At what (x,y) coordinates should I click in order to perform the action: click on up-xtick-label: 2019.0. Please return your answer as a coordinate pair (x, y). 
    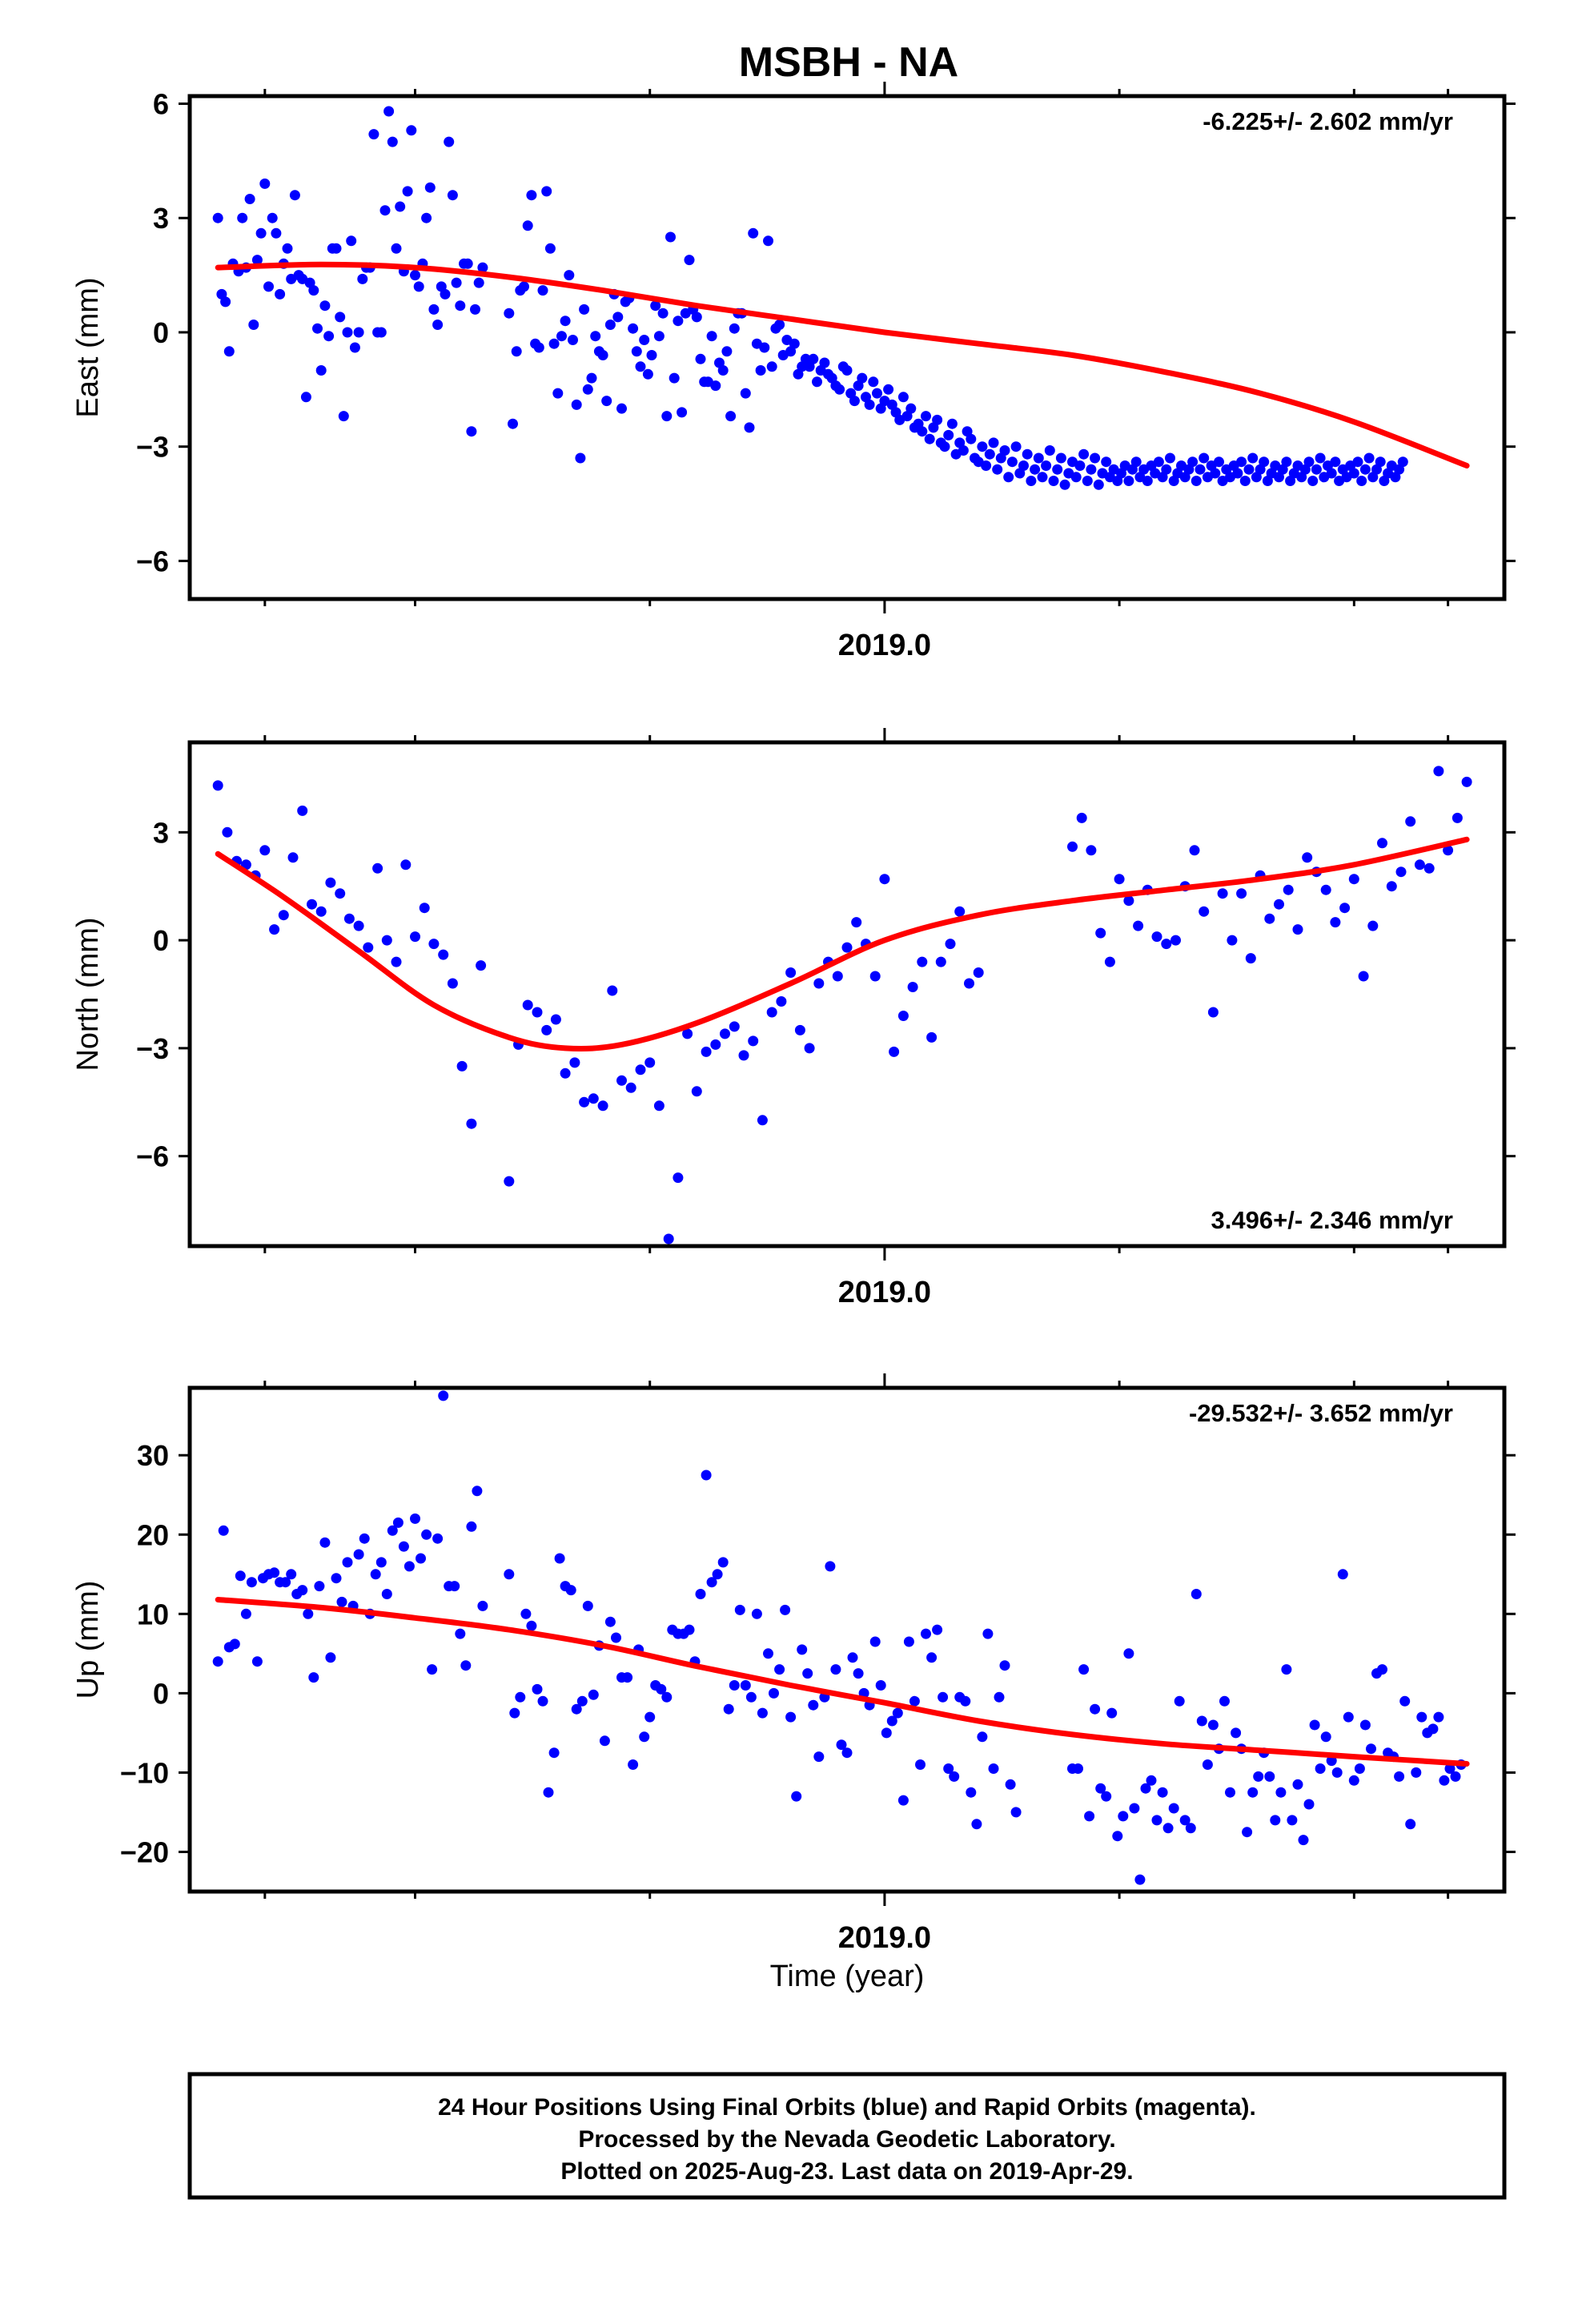
    Looking at the image, I should click on (884, 1938).